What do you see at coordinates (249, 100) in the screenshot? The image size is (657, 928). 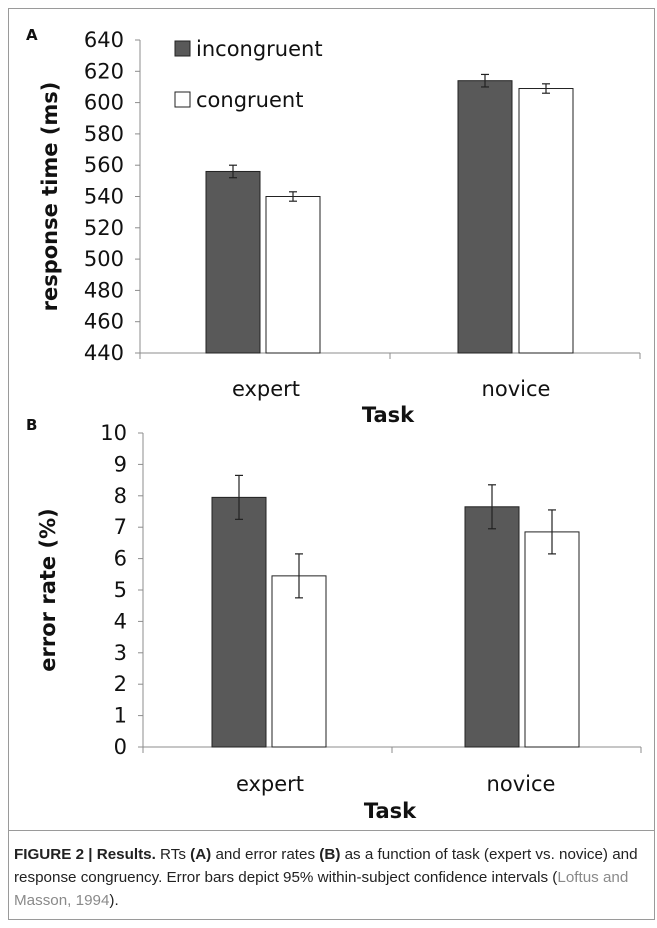 I see `legend-label-congruent: congruent` at bounding box center [249, 100].